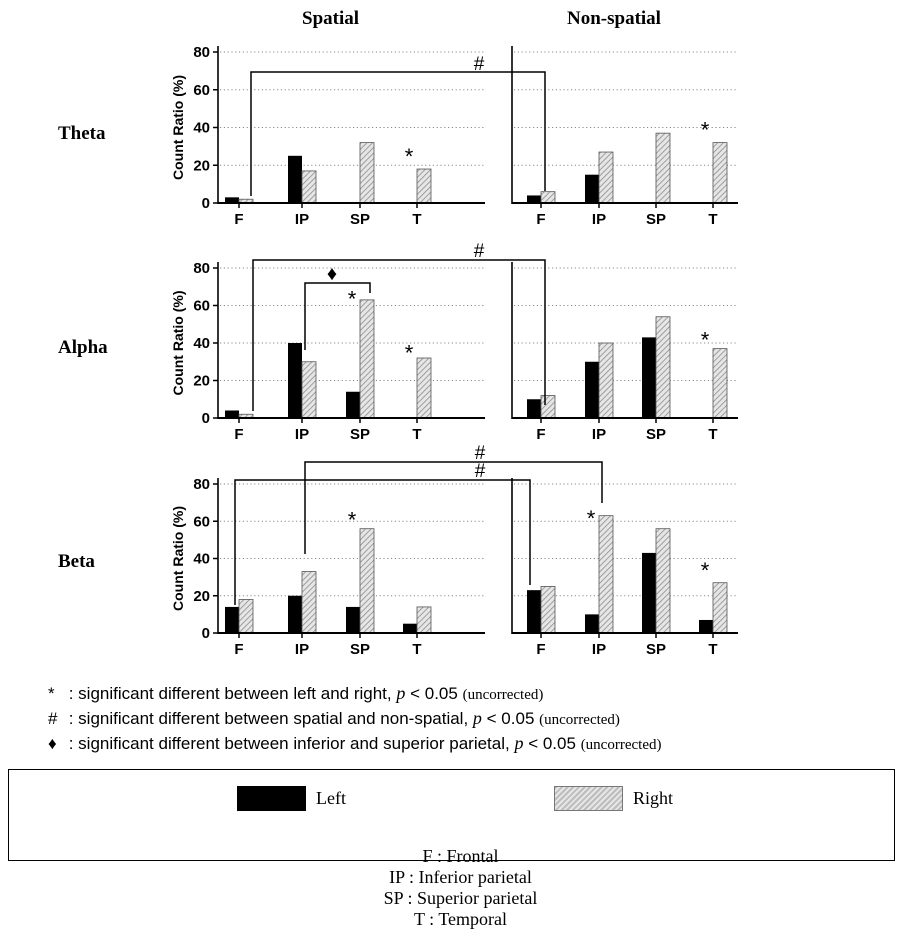  What do you see at coordinates (656, 434) in the screenshot?
I see `alpha-non-spatial-x-tick-label-sp: SP` at bounding box center [656, 434].